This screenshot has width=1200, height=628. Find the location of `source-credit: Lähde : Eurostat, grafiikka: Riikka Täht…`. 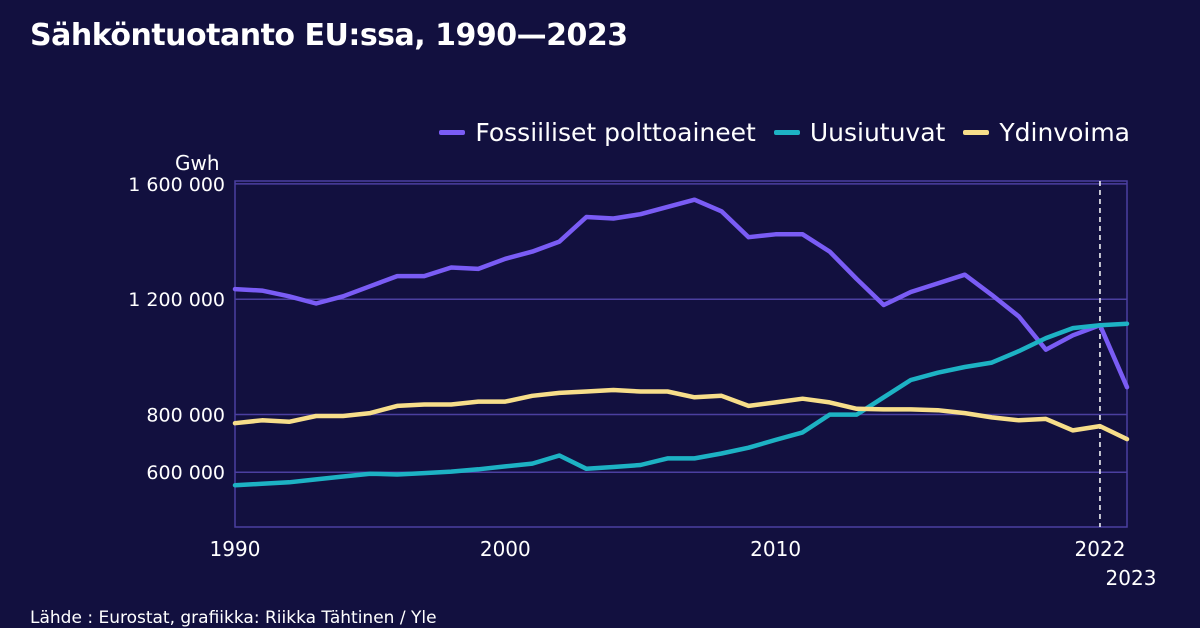

source-credit: Lähde : Eurostat, grafiikka: Riikka Täht… is located at coordinates (233, 618).